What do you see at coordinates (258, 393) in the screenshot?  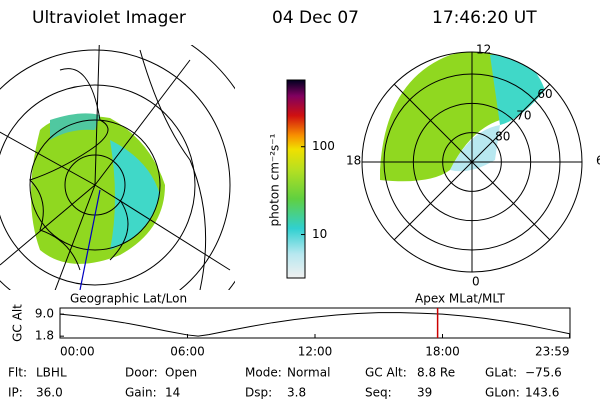 I see `field-label: Dsp:` at bounding box center [258, 393].